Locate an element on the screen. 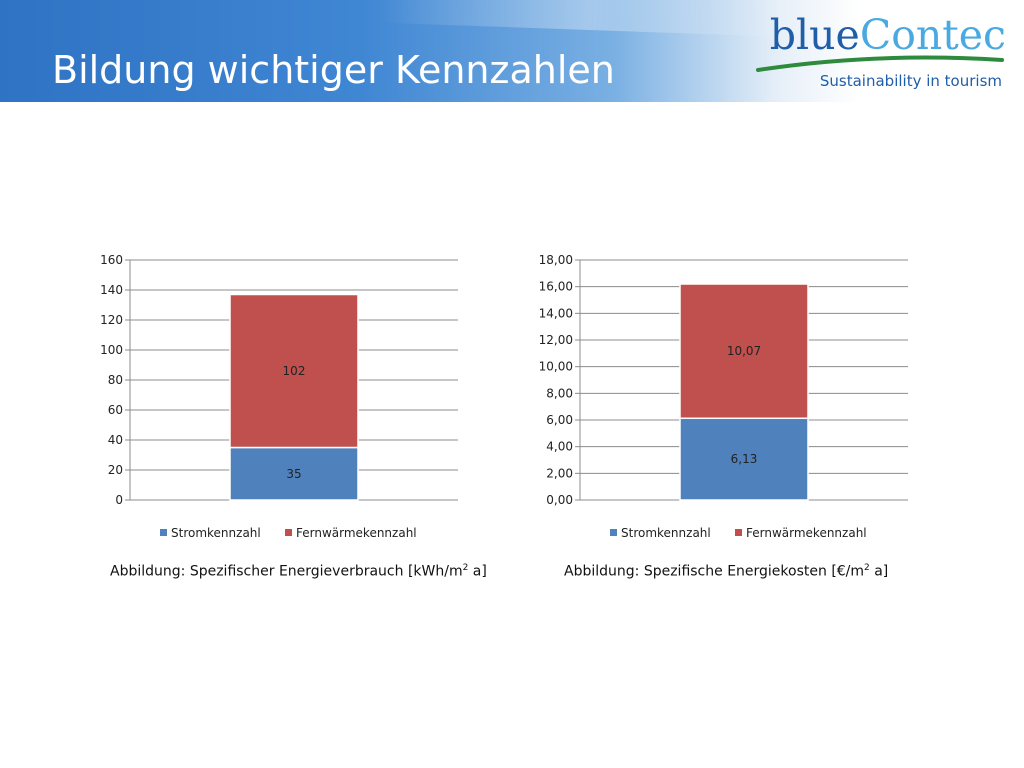 The image size is (1024, 768). cost-ytick-label: 8,00 is located at coordinates (559, 393).